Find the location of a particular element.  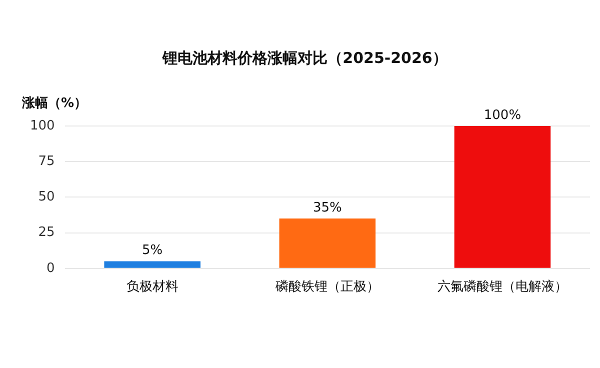

y-tick-label: 75 is located at coordinates (46, 161).